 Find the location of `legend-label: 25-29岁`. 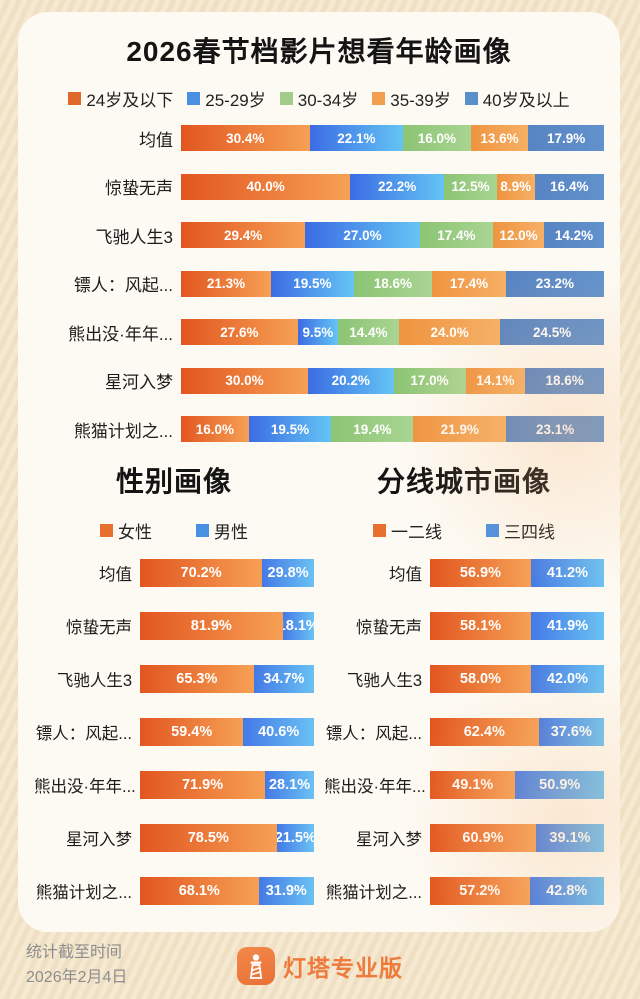

legend-label: 25-29岁 is located at coordinates (235, 100).